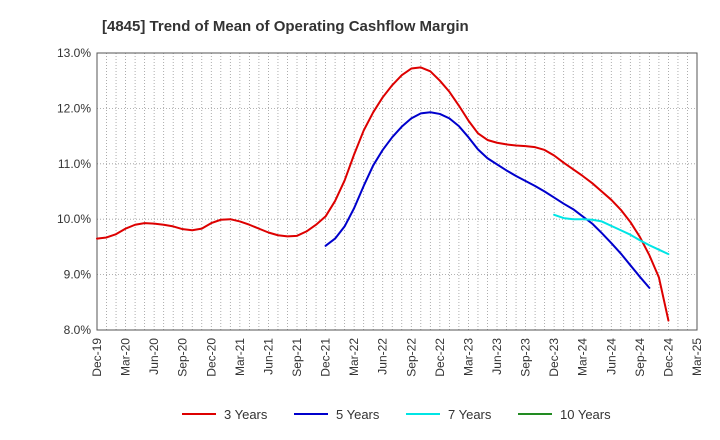 The width and height of the screenshot is (720, 440). I want to click on series-line-7-years, so click(611, 234).